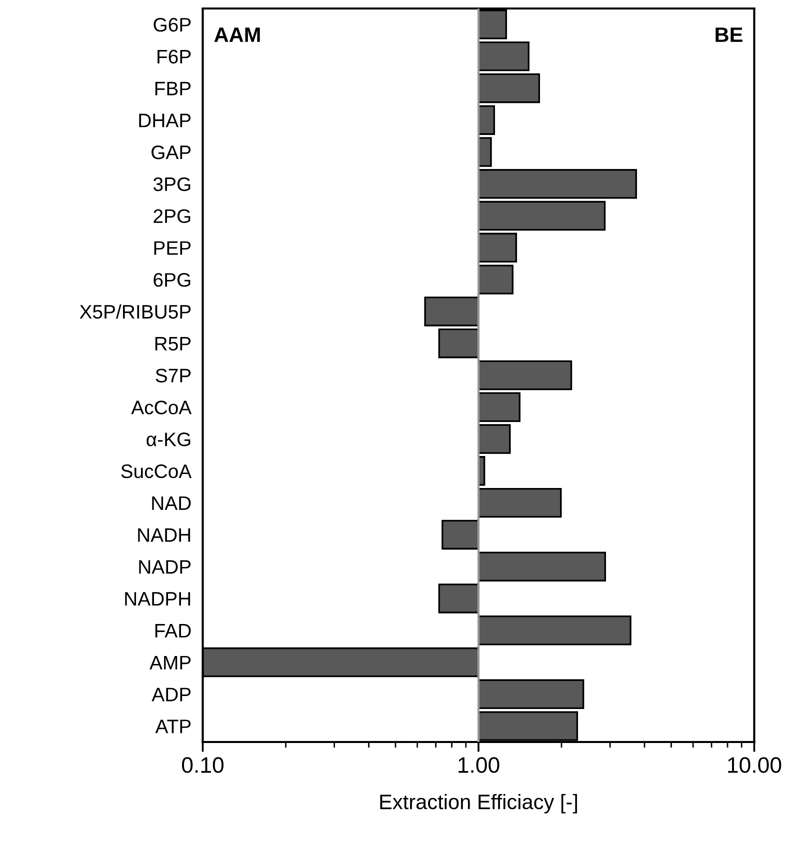 The image size is (811, 848). Describe the element at coordinates (173, 89) in the screenshot. I see `y-tick-label: FBP` at that location.